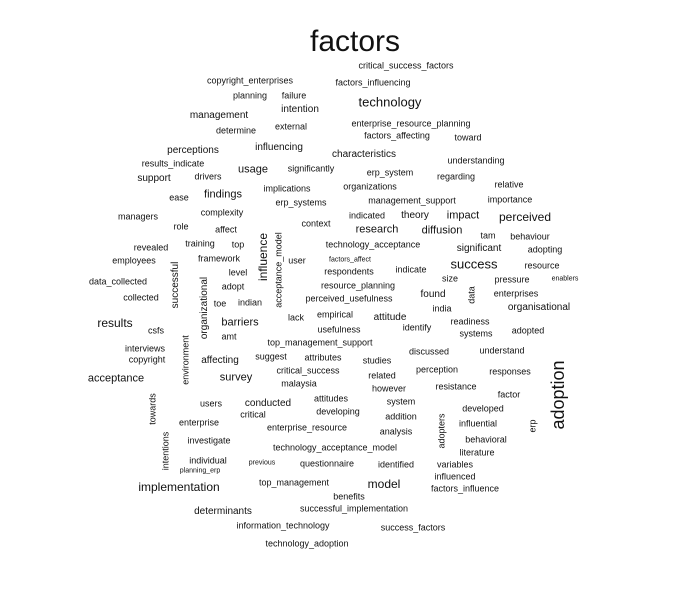  Describe the element at coordinates (335, 314) in the screenshot. I see `word-empirical: empirical` at that location.